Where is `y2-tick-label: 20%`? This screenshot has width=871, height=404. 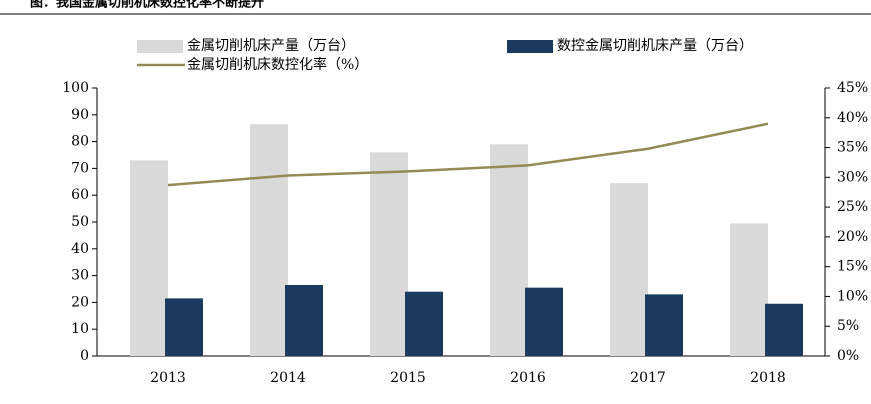 y2-tick-label: 20% is located at coordinates (852, 237).